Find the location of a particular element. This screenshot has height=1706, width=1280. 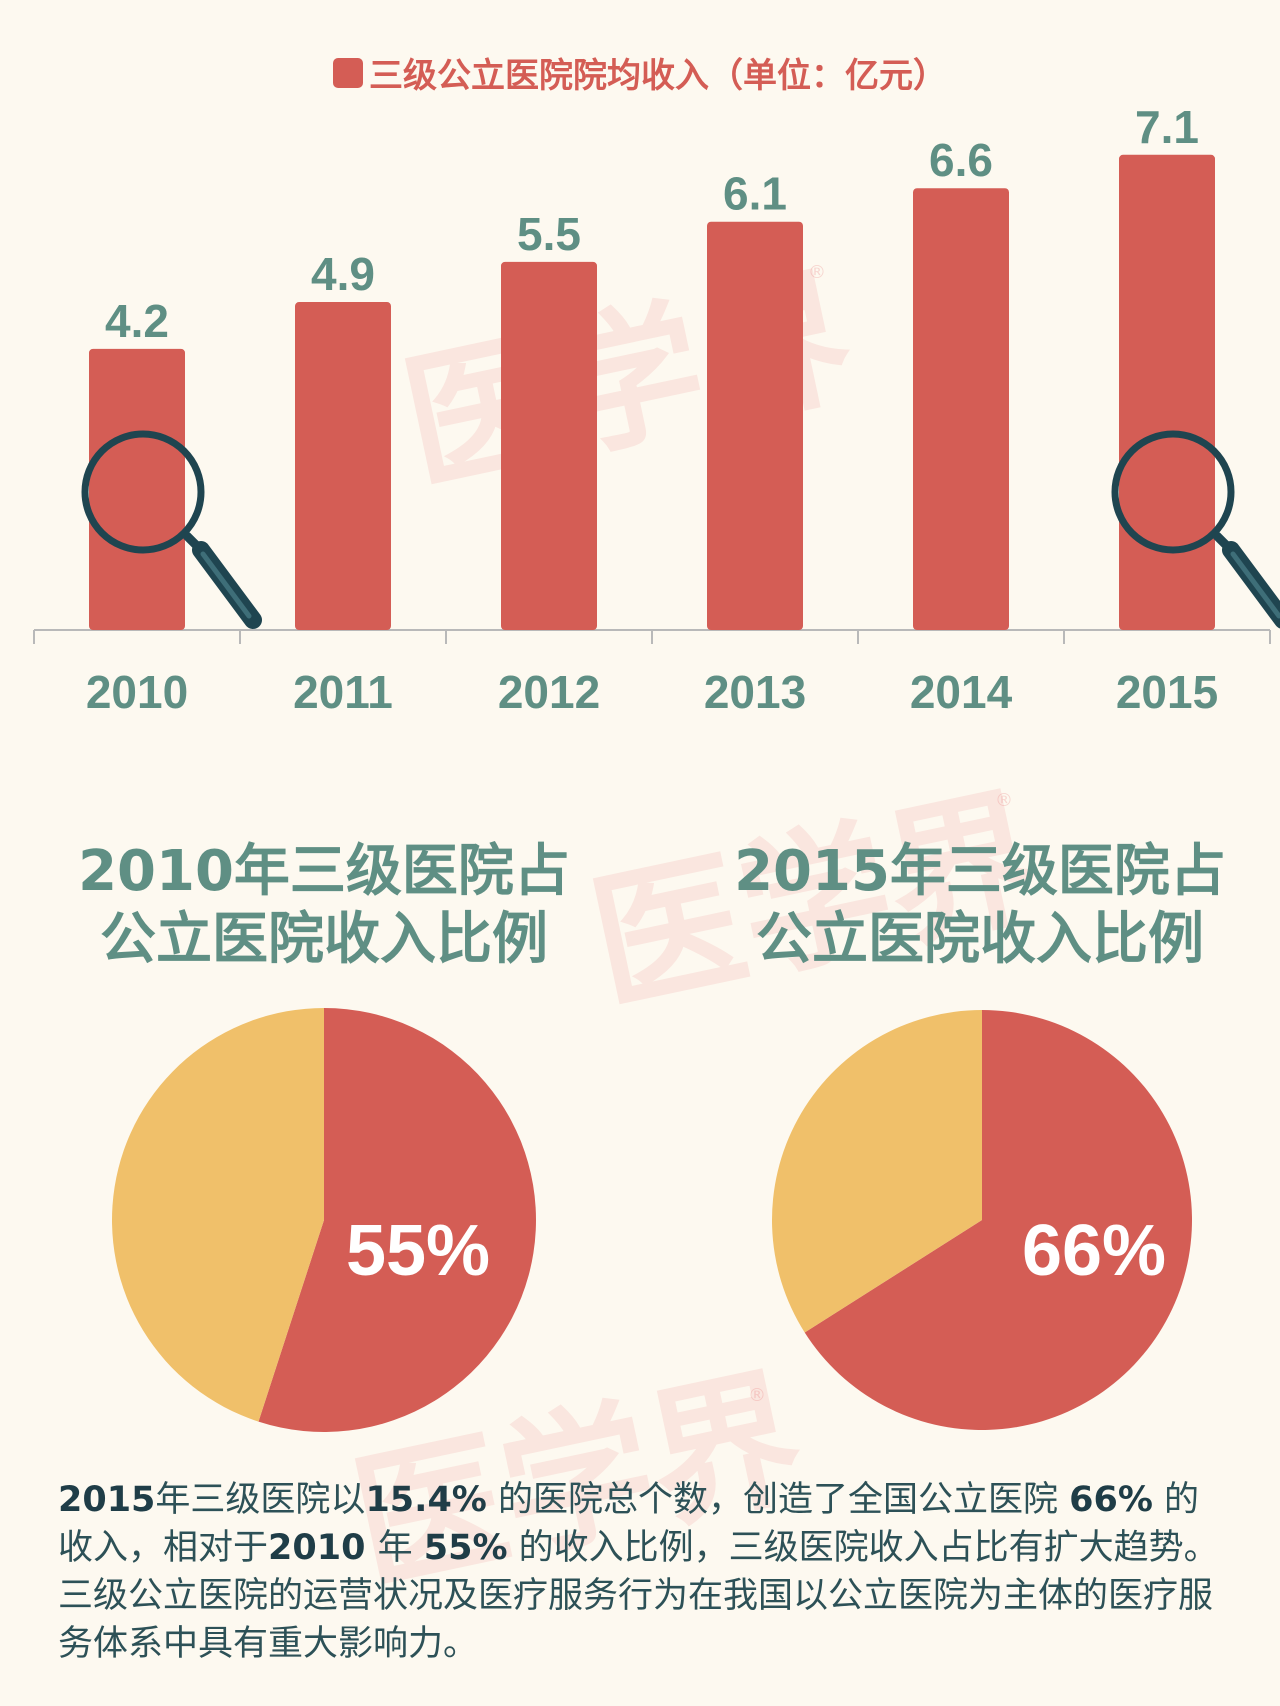

pie-title-2015: 2015年三级医院占 公立医院收入比例 is located at coordinates (980, 906).